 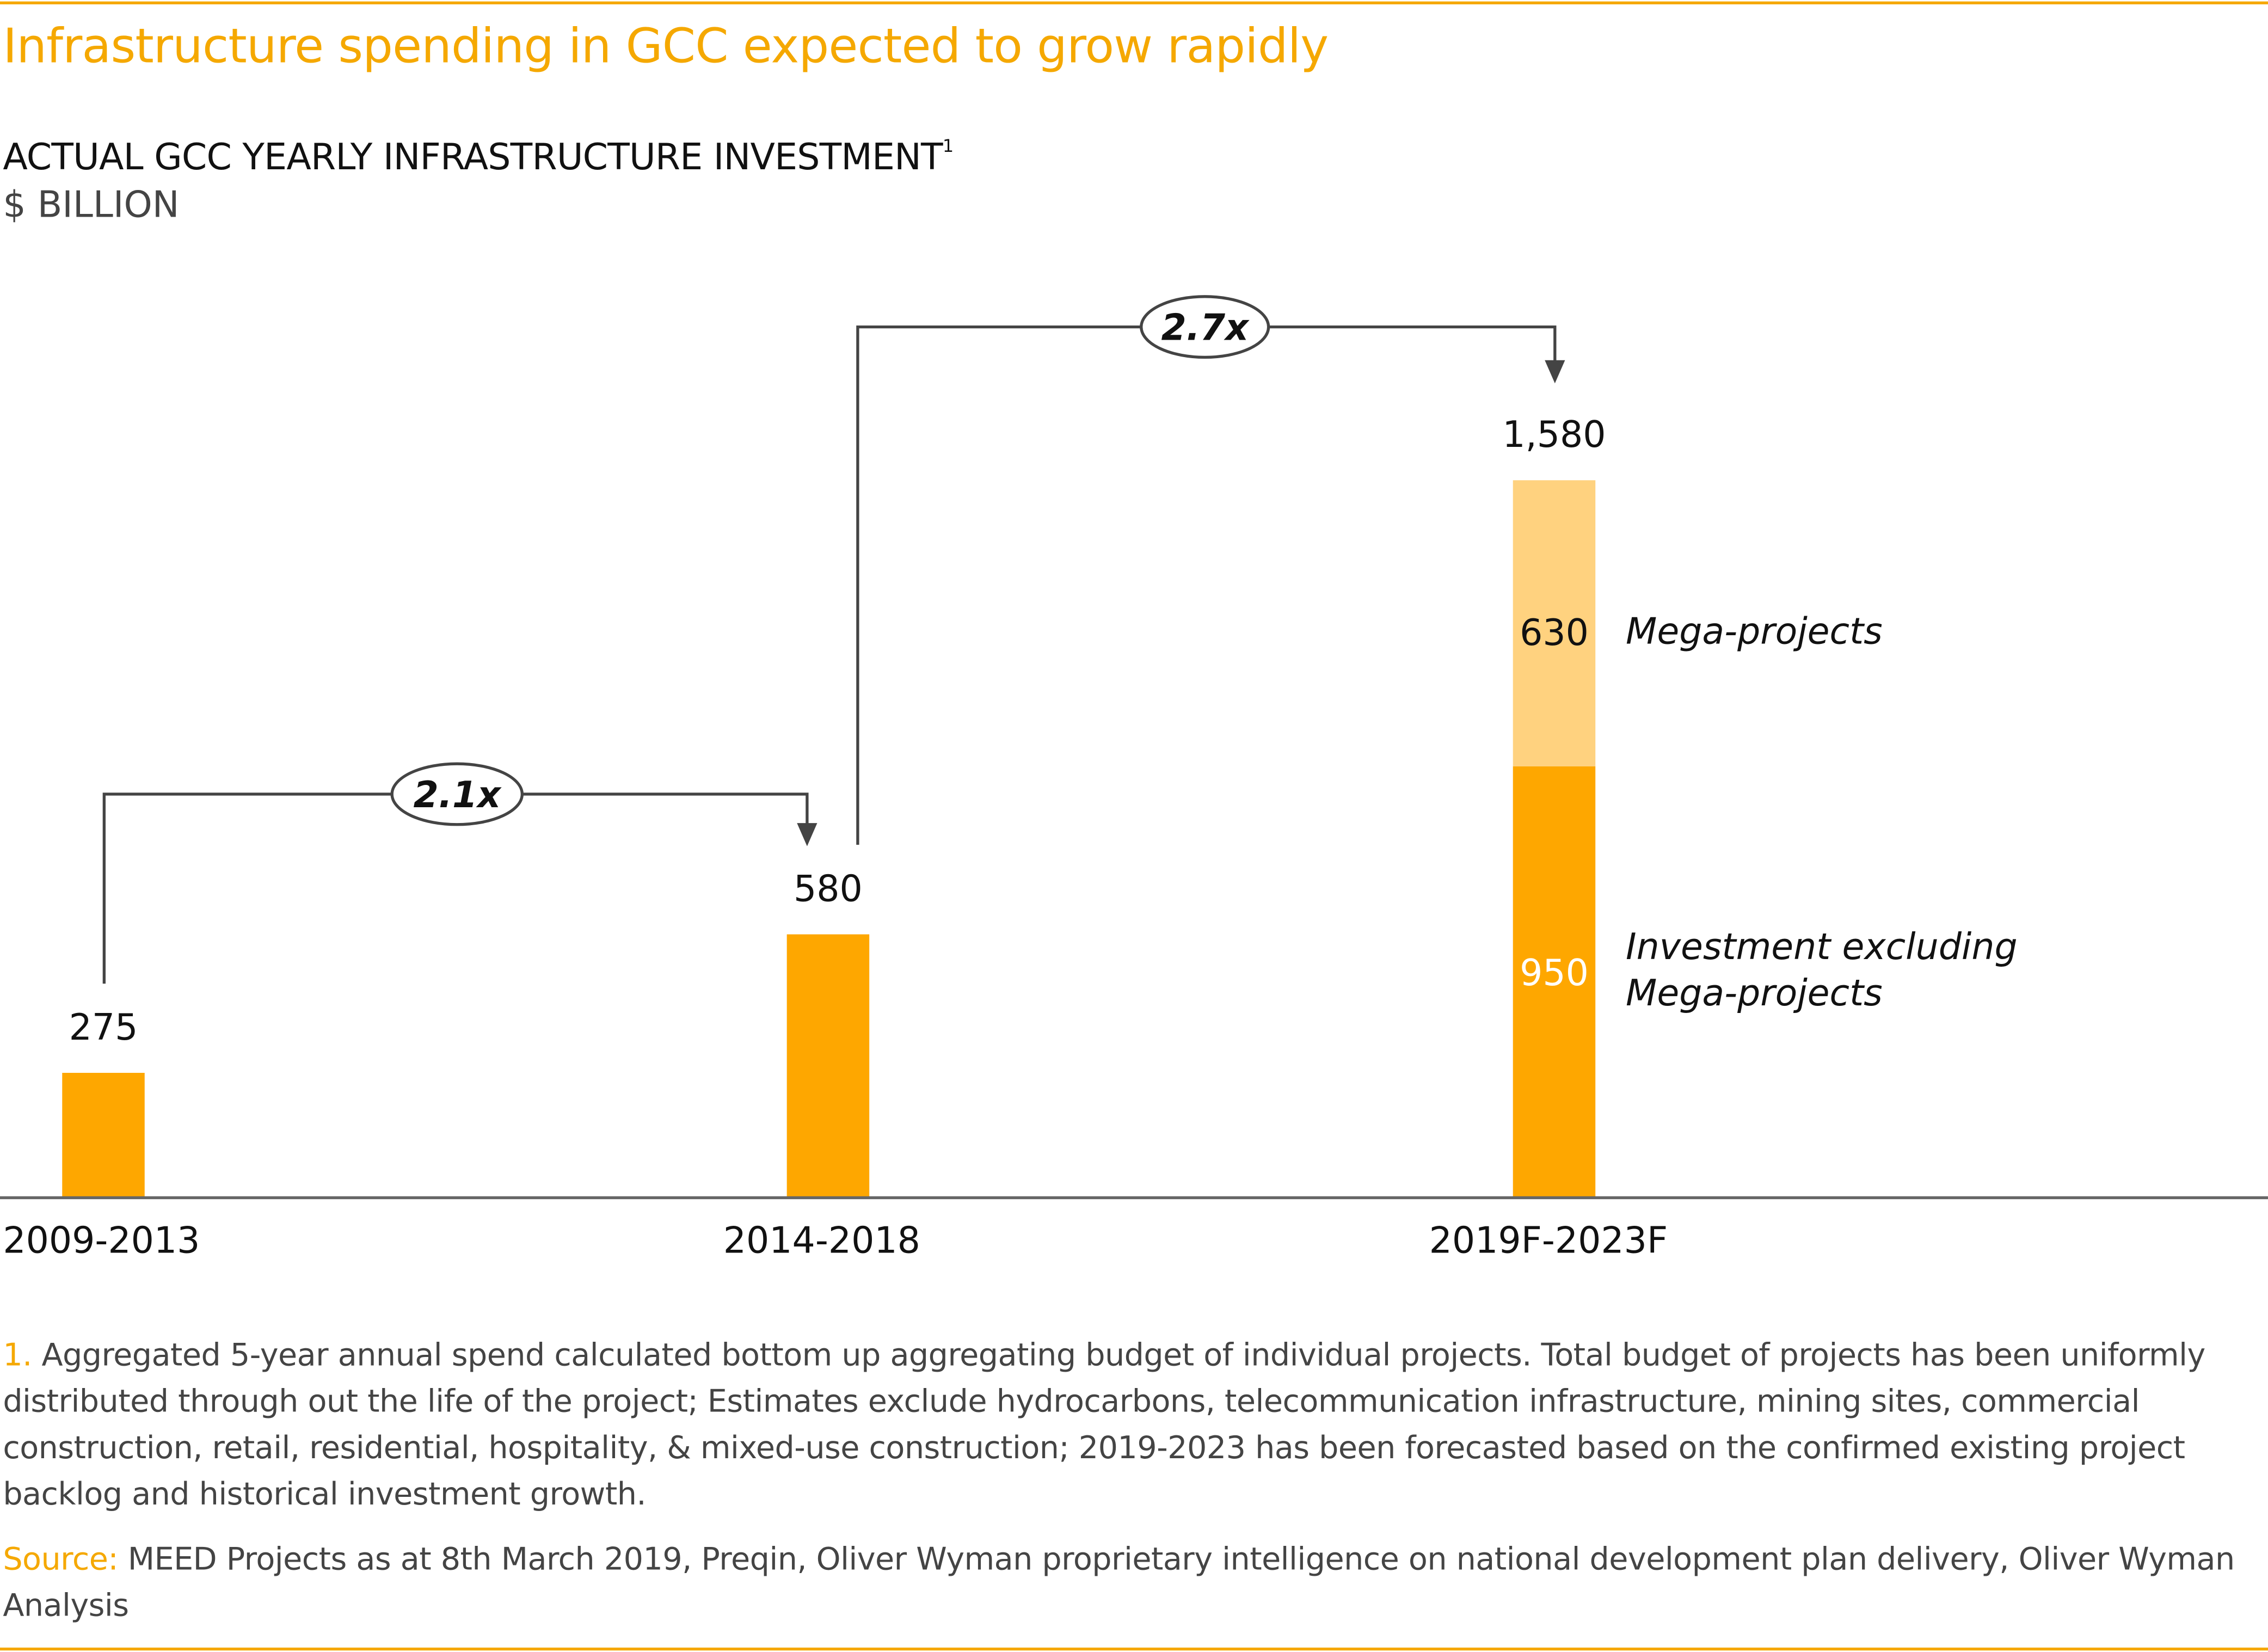 I want to click on series-label-mega-projects: Mega-projects, so click(x=1754, y=631).